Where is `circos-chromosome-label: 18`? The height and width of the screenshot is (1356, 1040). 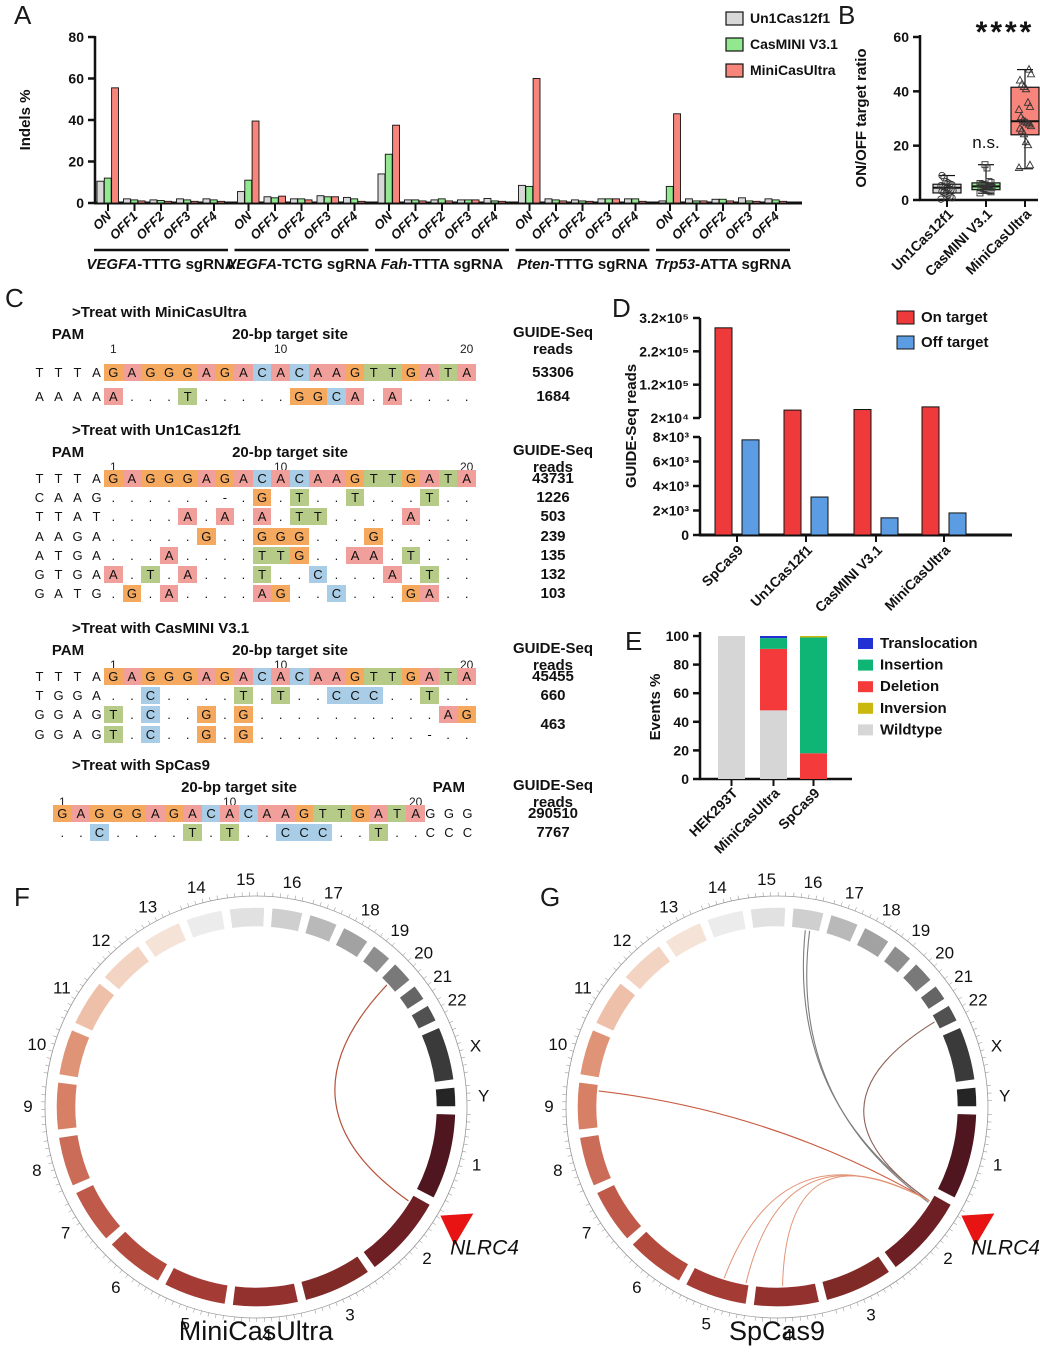 circos-chromosome-label: 18 is located at coordinates (891, 910).